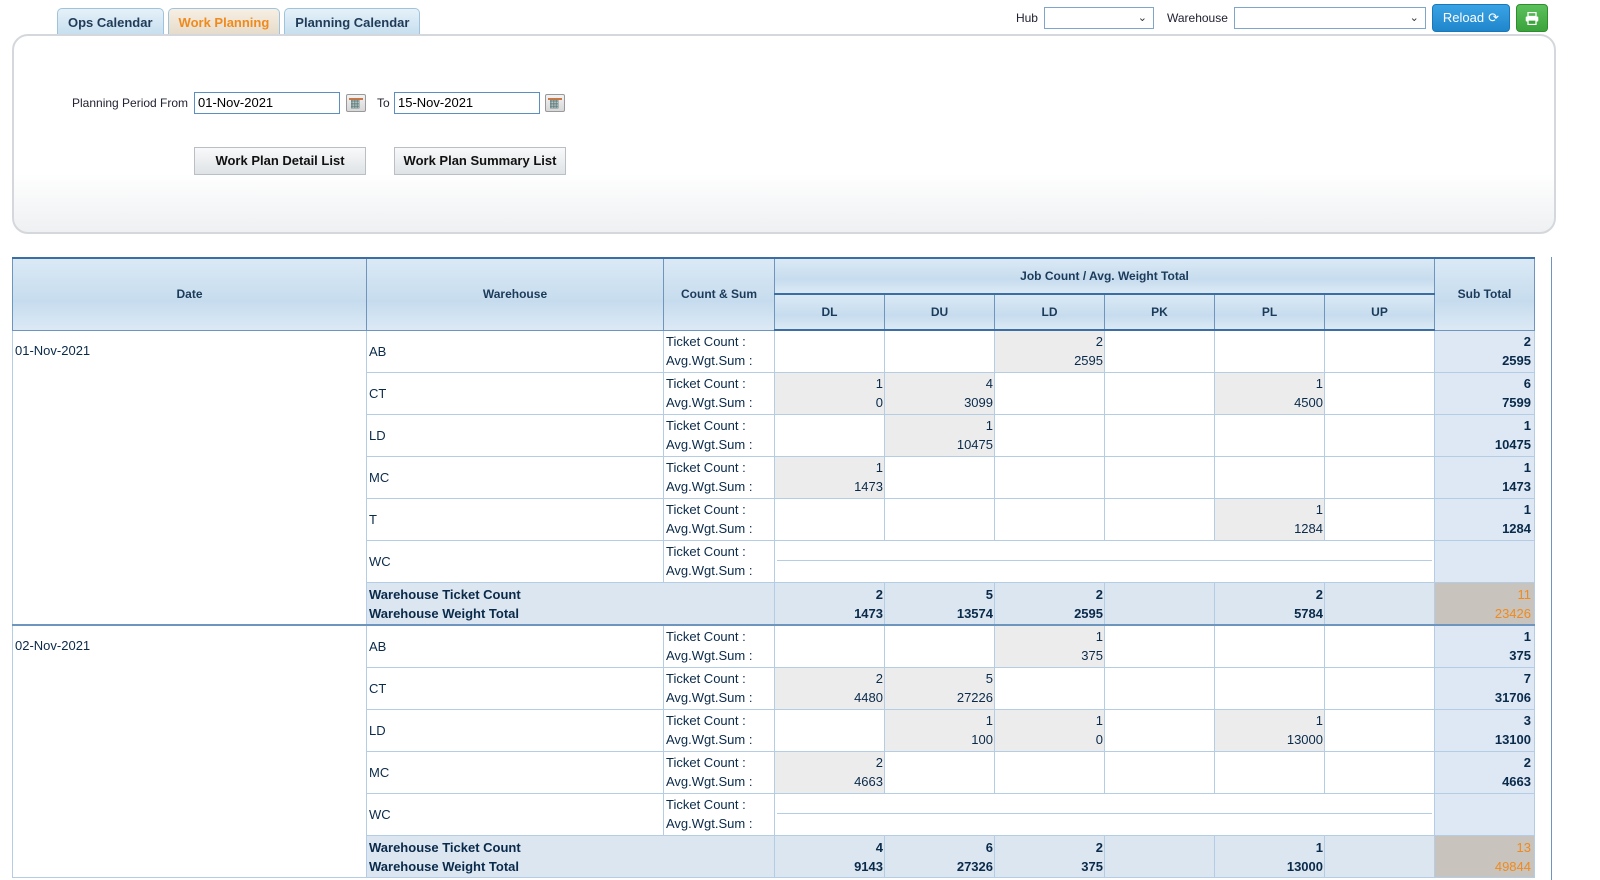 This screenshot has height=880, width=1600. I want to click on job-cell: 5 27226, so click(939, 688).